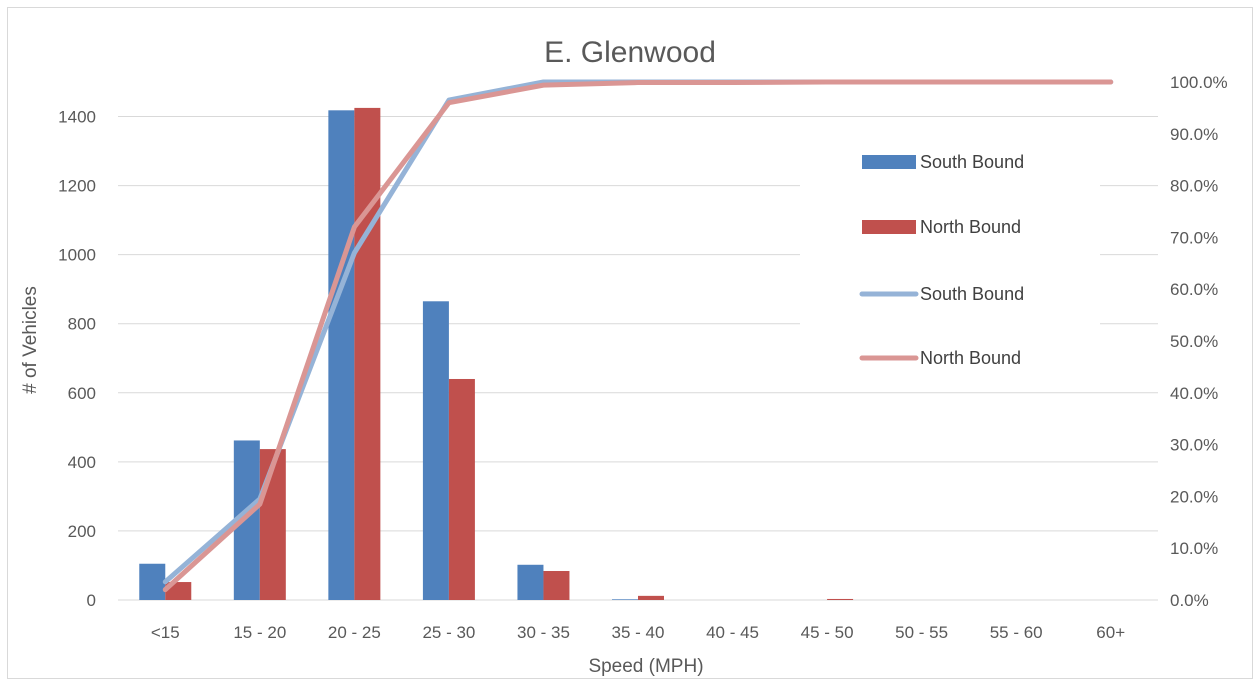 The image size is (1260, 686). Describe the element at coordinates (827, 632) in the screenshot. I see `x-tick-label: 45 - 50` at that location.